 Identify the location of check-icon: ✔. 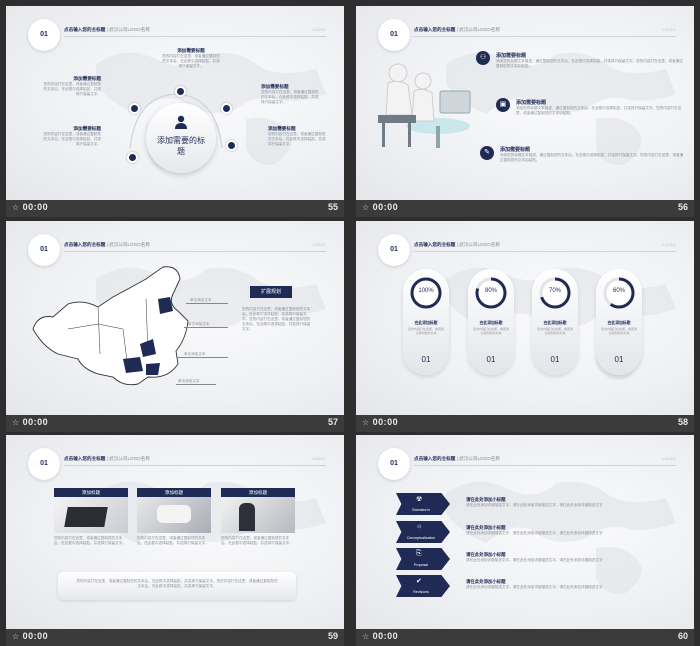
(419, 581).